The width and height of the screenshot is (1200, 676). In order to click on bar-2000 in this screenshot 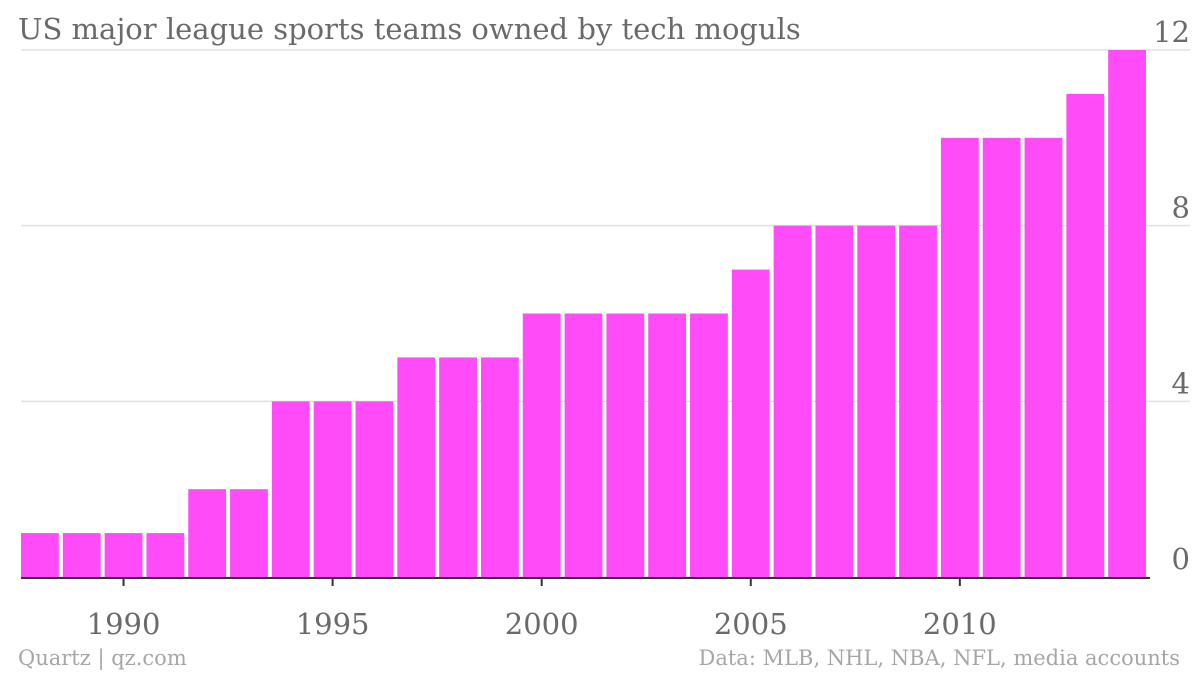, I will do `click(541, 445)`.